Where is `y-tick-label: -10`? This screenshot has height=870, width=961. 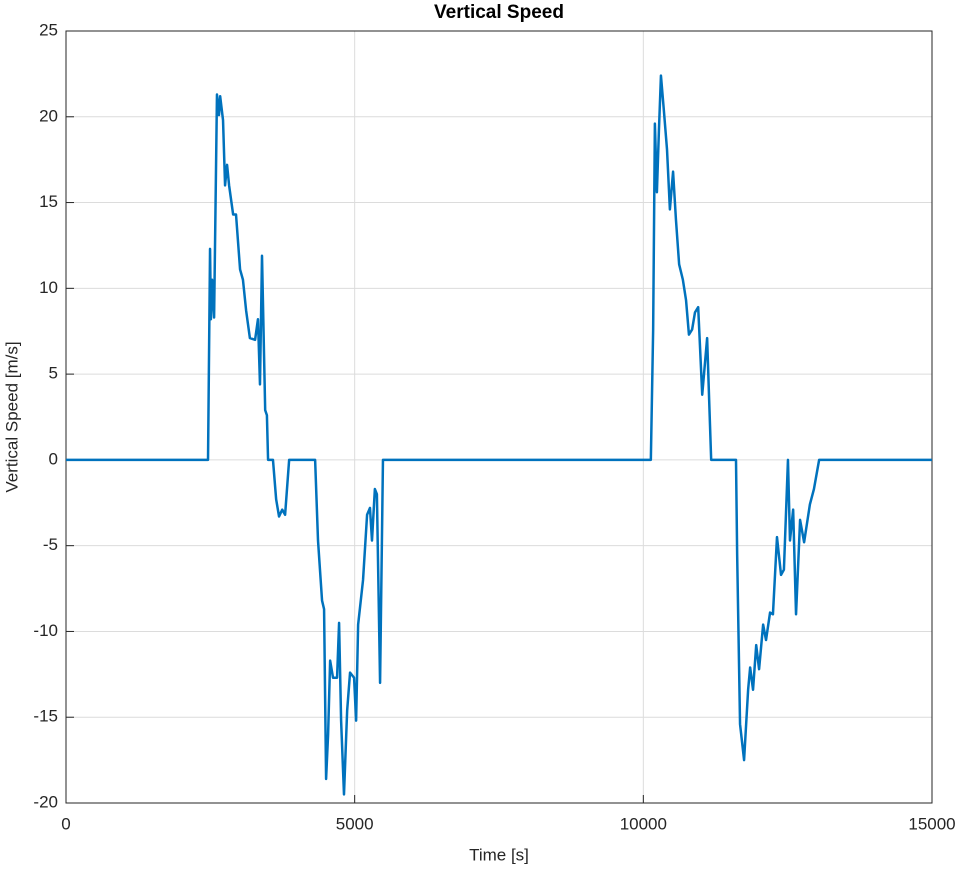
y-tick-label: -10 is located at coordinates (45, 630).